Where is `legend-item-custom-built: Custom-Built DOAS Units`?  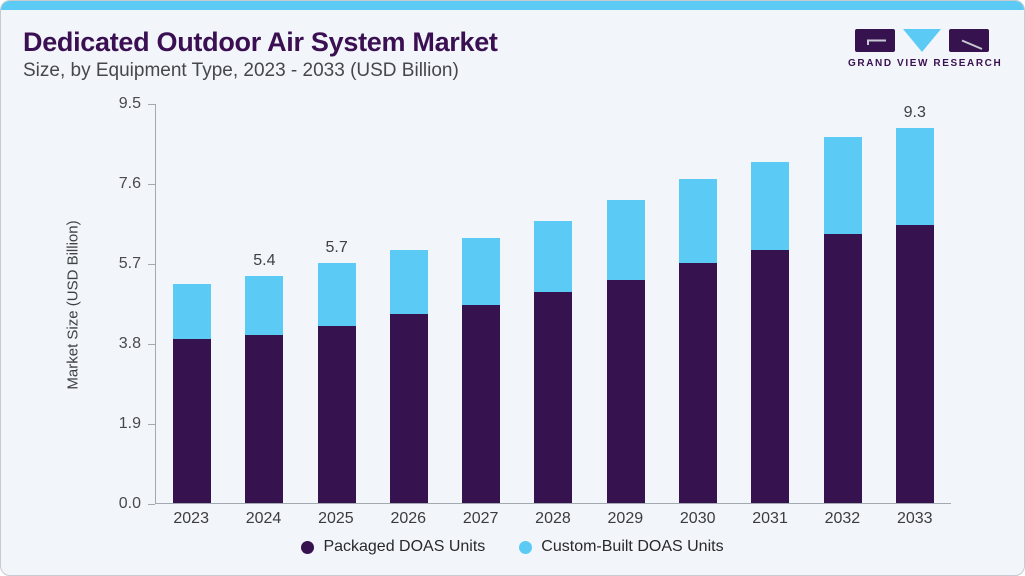 legend-item-custom-built: Custom-Built DOAS Units is located at coordinates (621, 547).